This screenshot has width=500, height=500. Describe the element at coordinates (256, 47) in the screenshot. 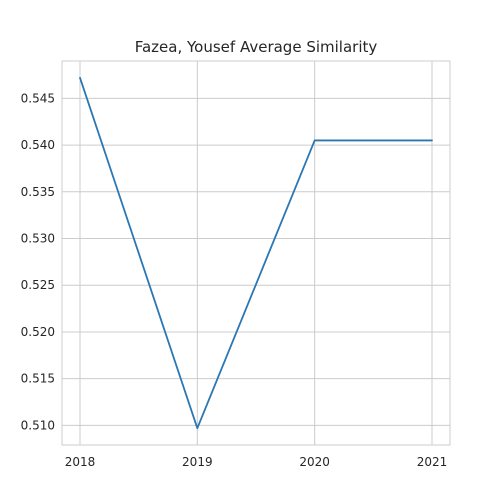

I see `chart-title: Fazea, Yousef Average Similarity` at that location.